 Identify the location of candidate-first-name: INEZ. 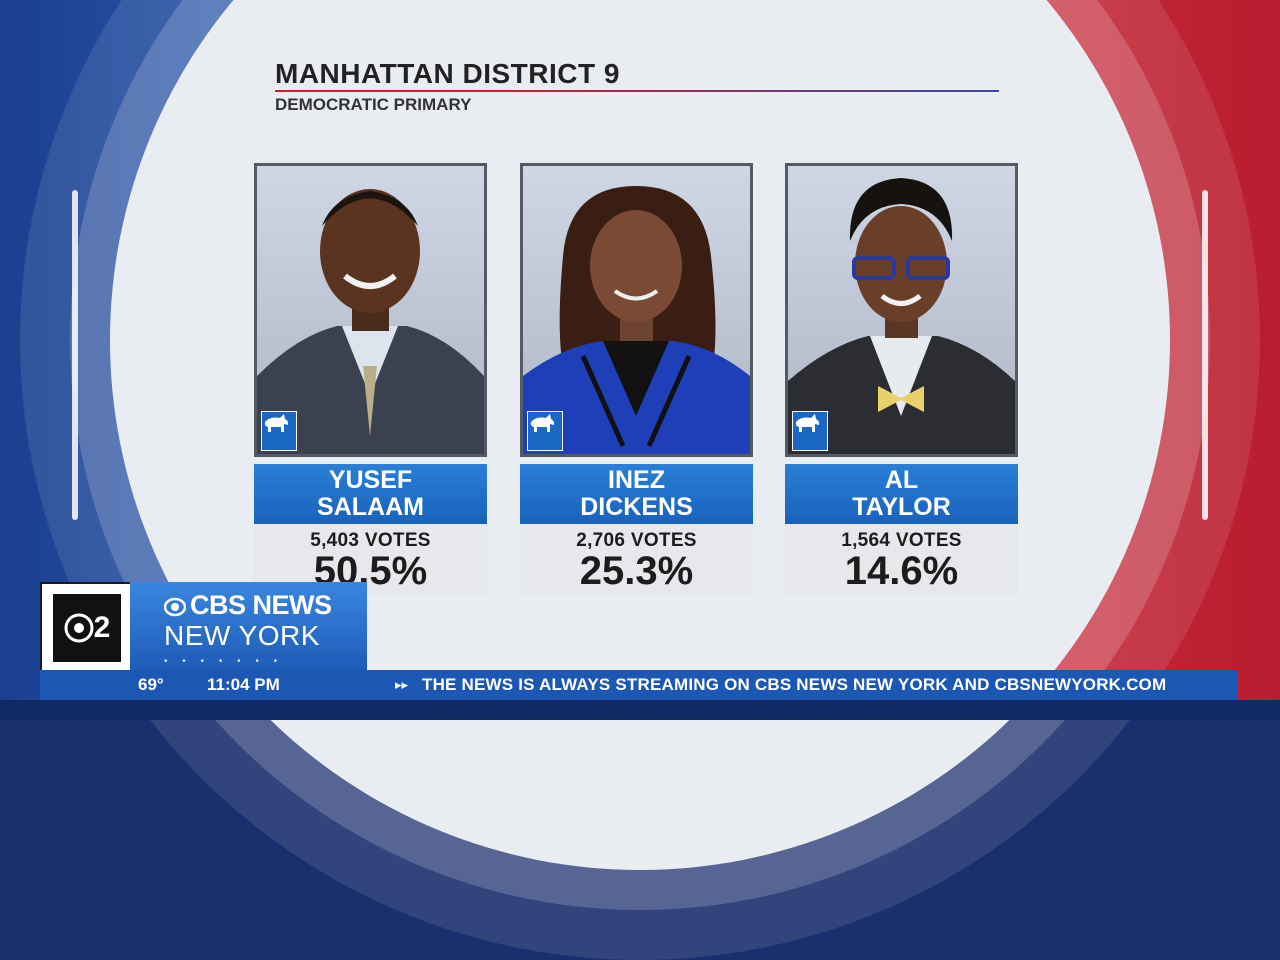
(636, 480).